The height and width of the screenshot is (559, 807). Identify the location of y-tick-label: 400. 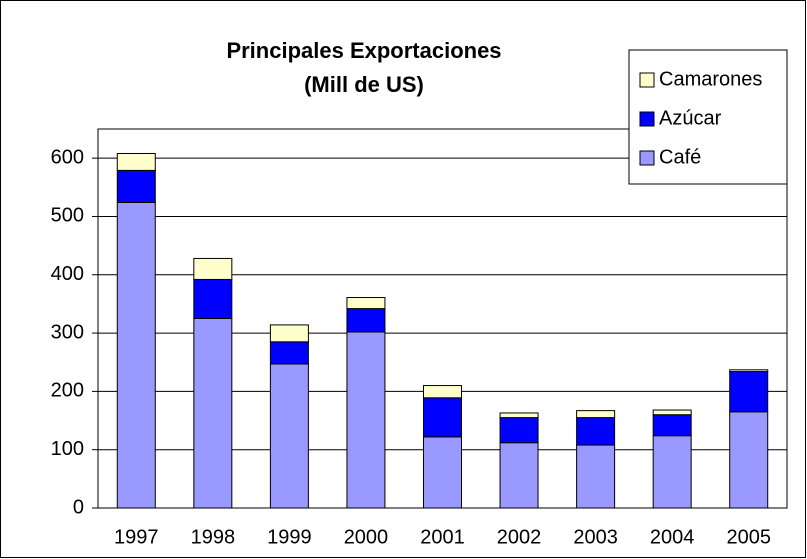
(67, 274).